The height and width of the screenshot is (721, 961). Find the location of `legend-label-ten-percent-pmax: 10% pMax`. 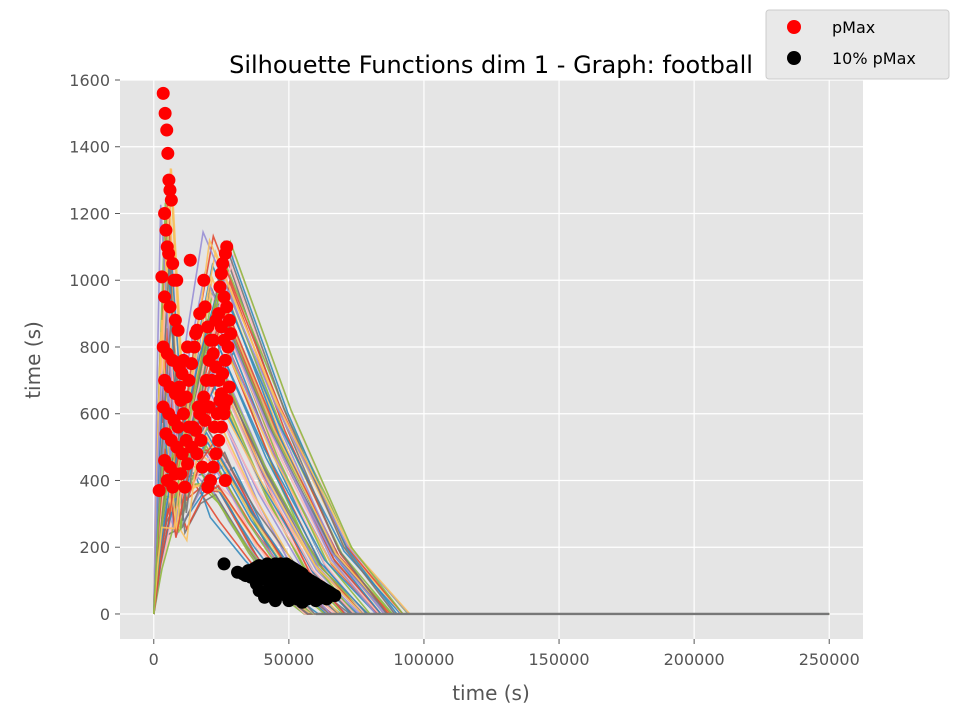

legend-label-ten-percent-pmax: 10% pMax is located at coordinates (874, 58).